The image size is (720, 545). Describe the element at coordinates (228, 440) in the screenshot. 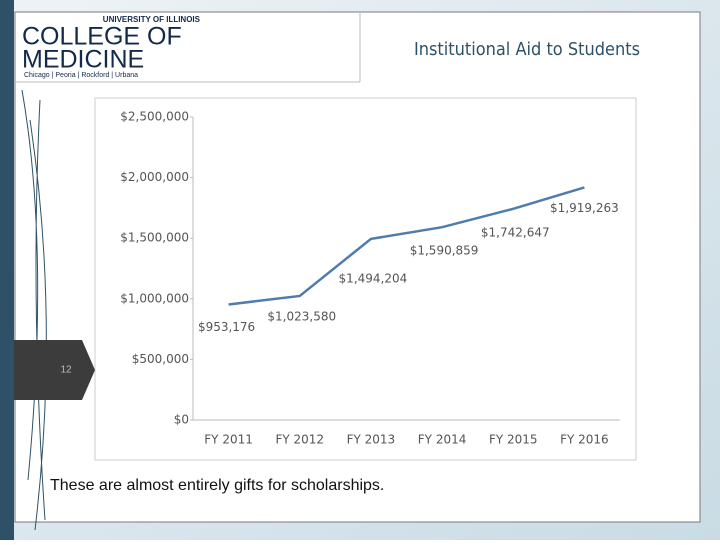

I see `x-tick-label: FY 2011` at that location.